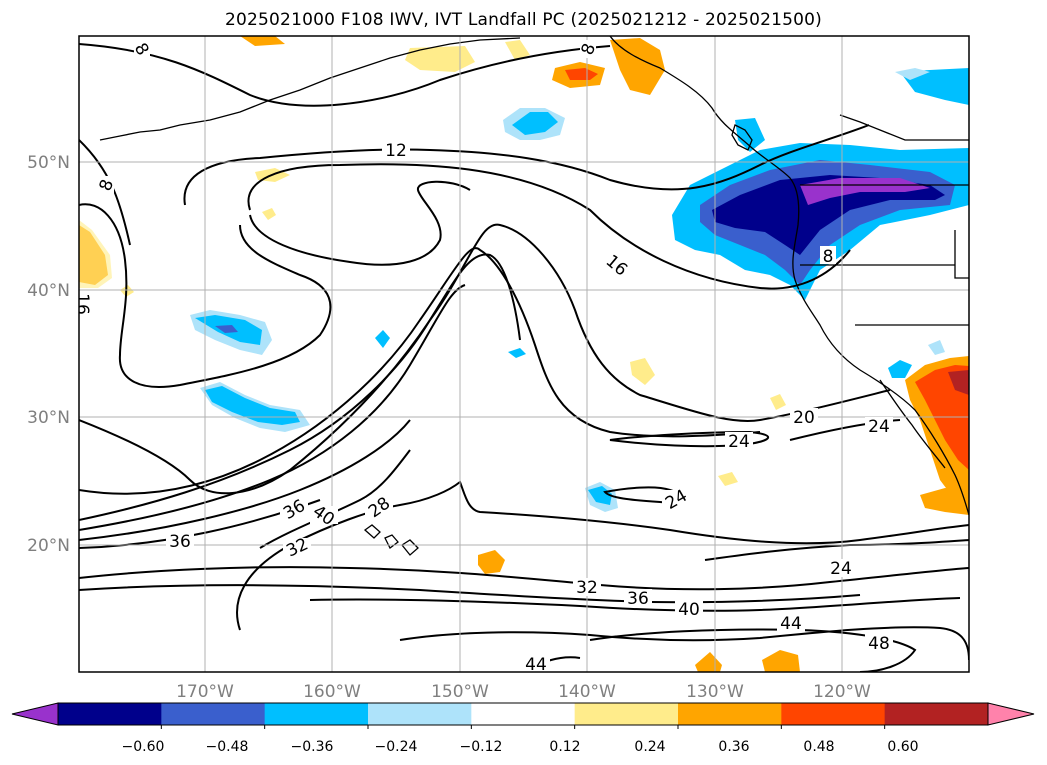 This screenshot has width=1047, height=765. What do you see at coordinates (227, 747) in the screenshot?
I see `colorbar-tick-label: −0.48` at bounding box center [227, 747].